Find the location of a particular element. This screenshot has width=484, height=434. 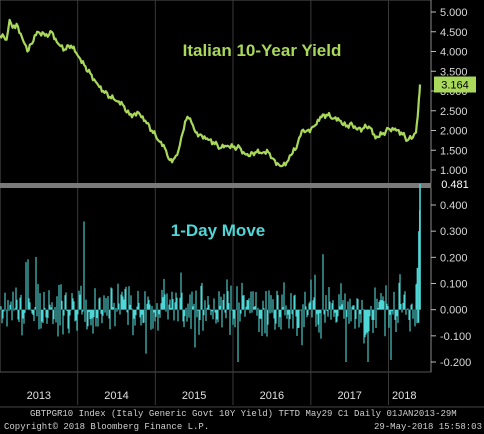

footer-timestamp: 29-May-2018 15:58:03 is located at coordinates (428, 427).